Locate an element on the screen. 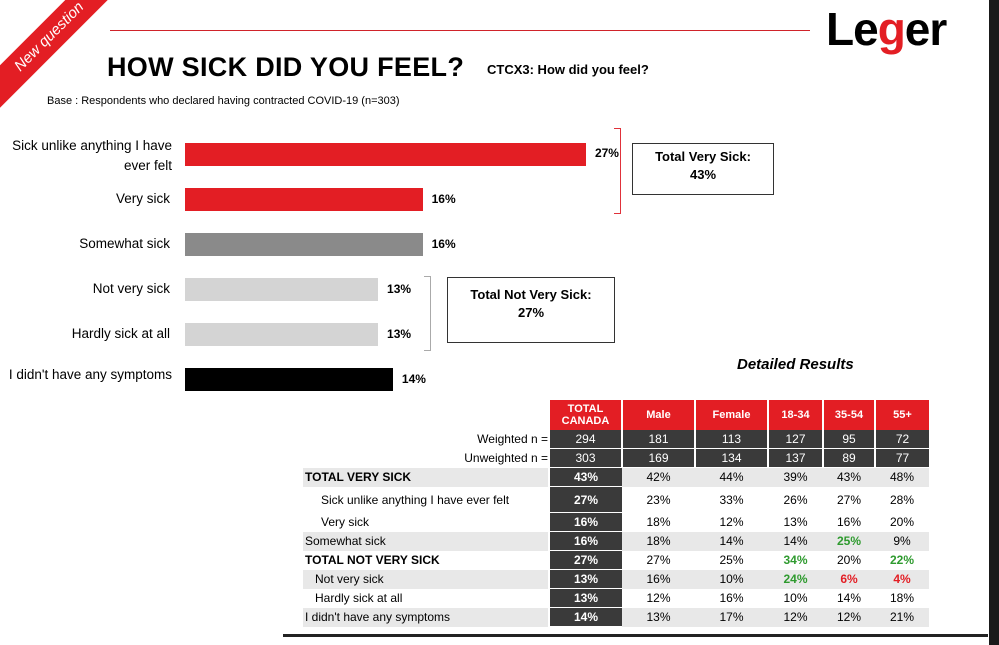 The width and height of the screenshot is (999, 645). question-code: CTCX3: How did you feel? is located at coordinates (568, 69).